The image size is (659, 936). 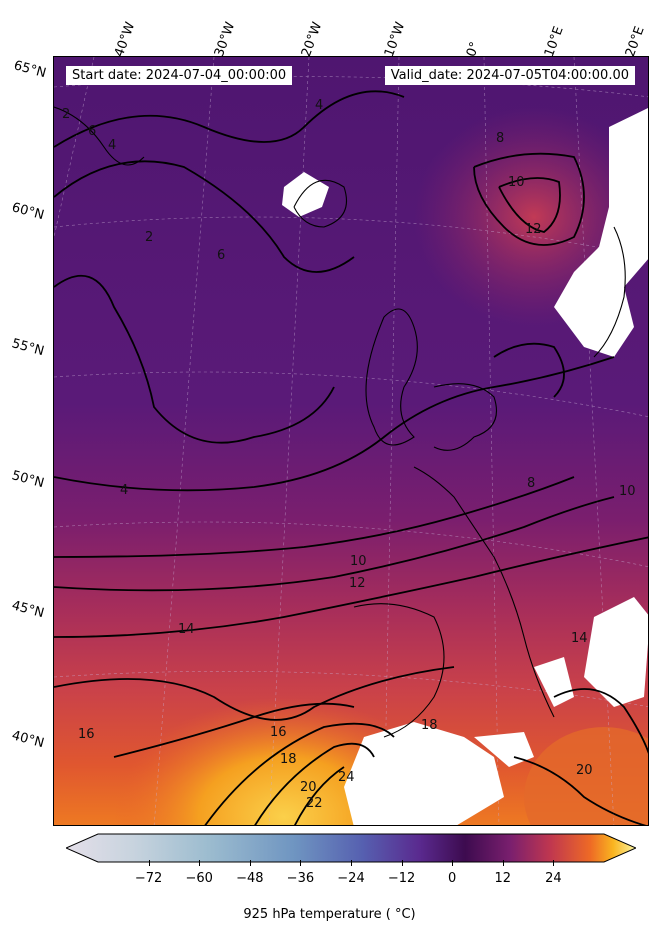 I want to click on lat-label-50n: 50°N, so click(x=28, y=480).